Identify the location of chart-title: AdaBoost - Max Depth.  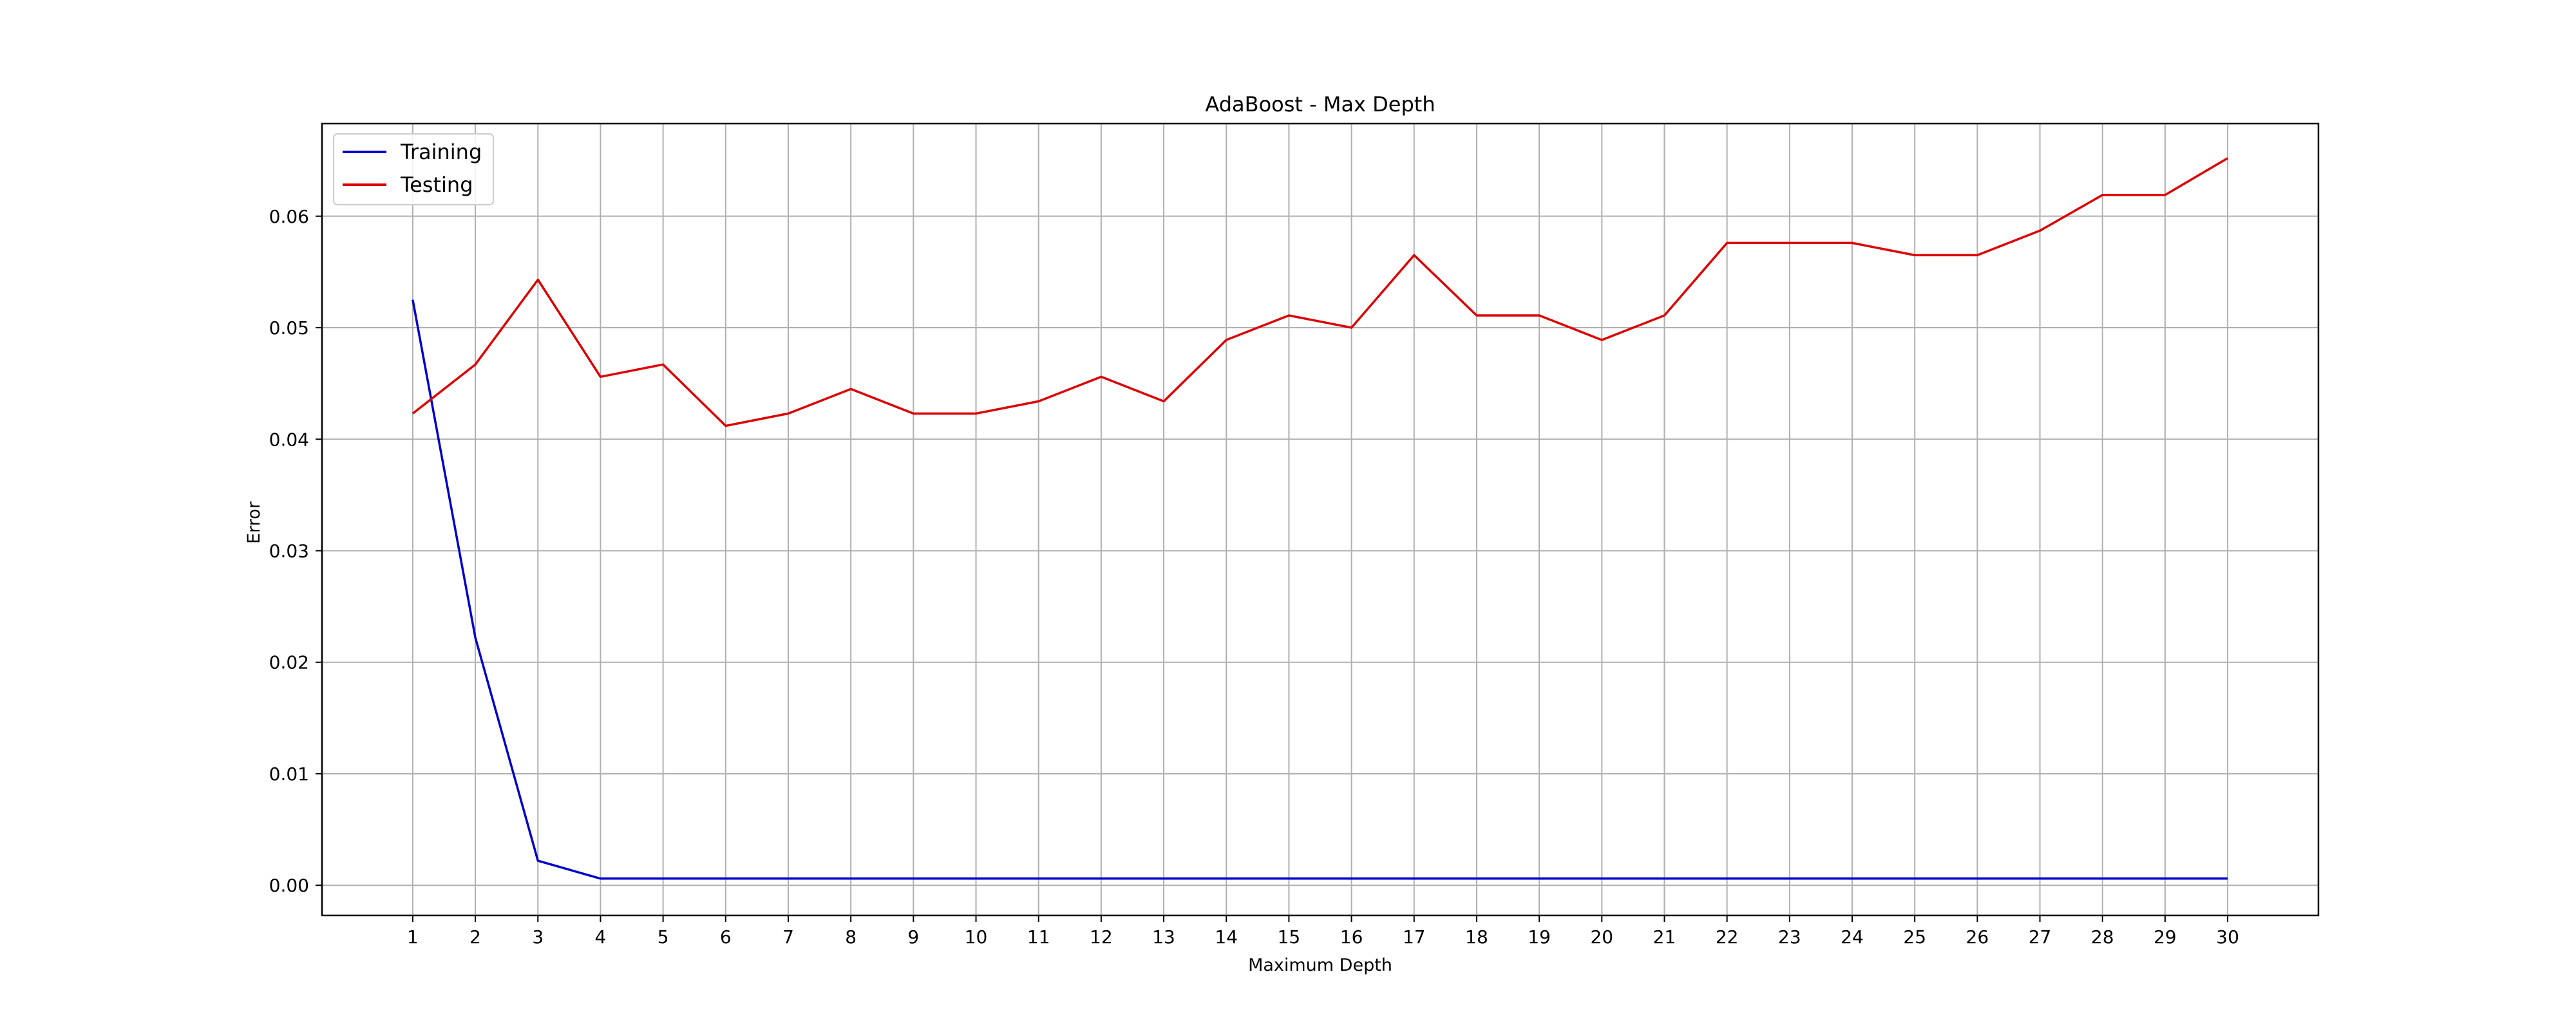
(1320, 105).